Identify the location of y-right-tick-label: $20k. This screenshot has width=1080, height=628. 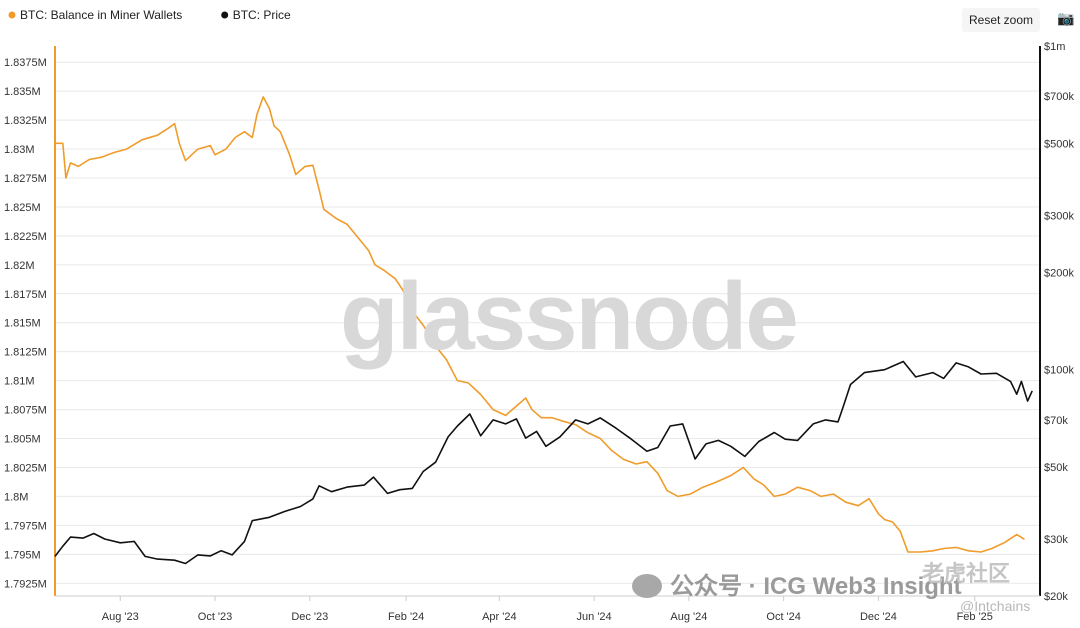
(1056, 597).